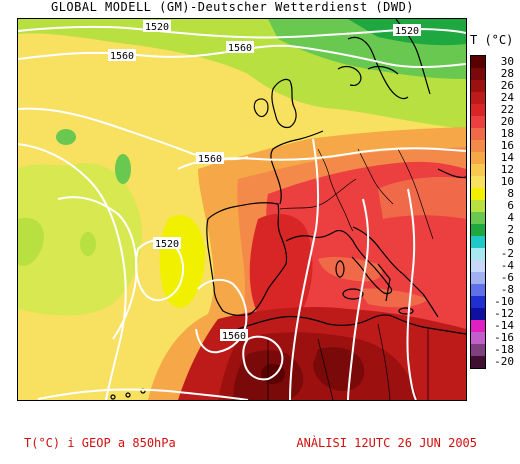 Image resolution: width=520 pixels, height=464 pixels. What do you see at coordinates (510, 193) in the screenshot?
I see `legend-label: 8` at bounding box center [510, 193].